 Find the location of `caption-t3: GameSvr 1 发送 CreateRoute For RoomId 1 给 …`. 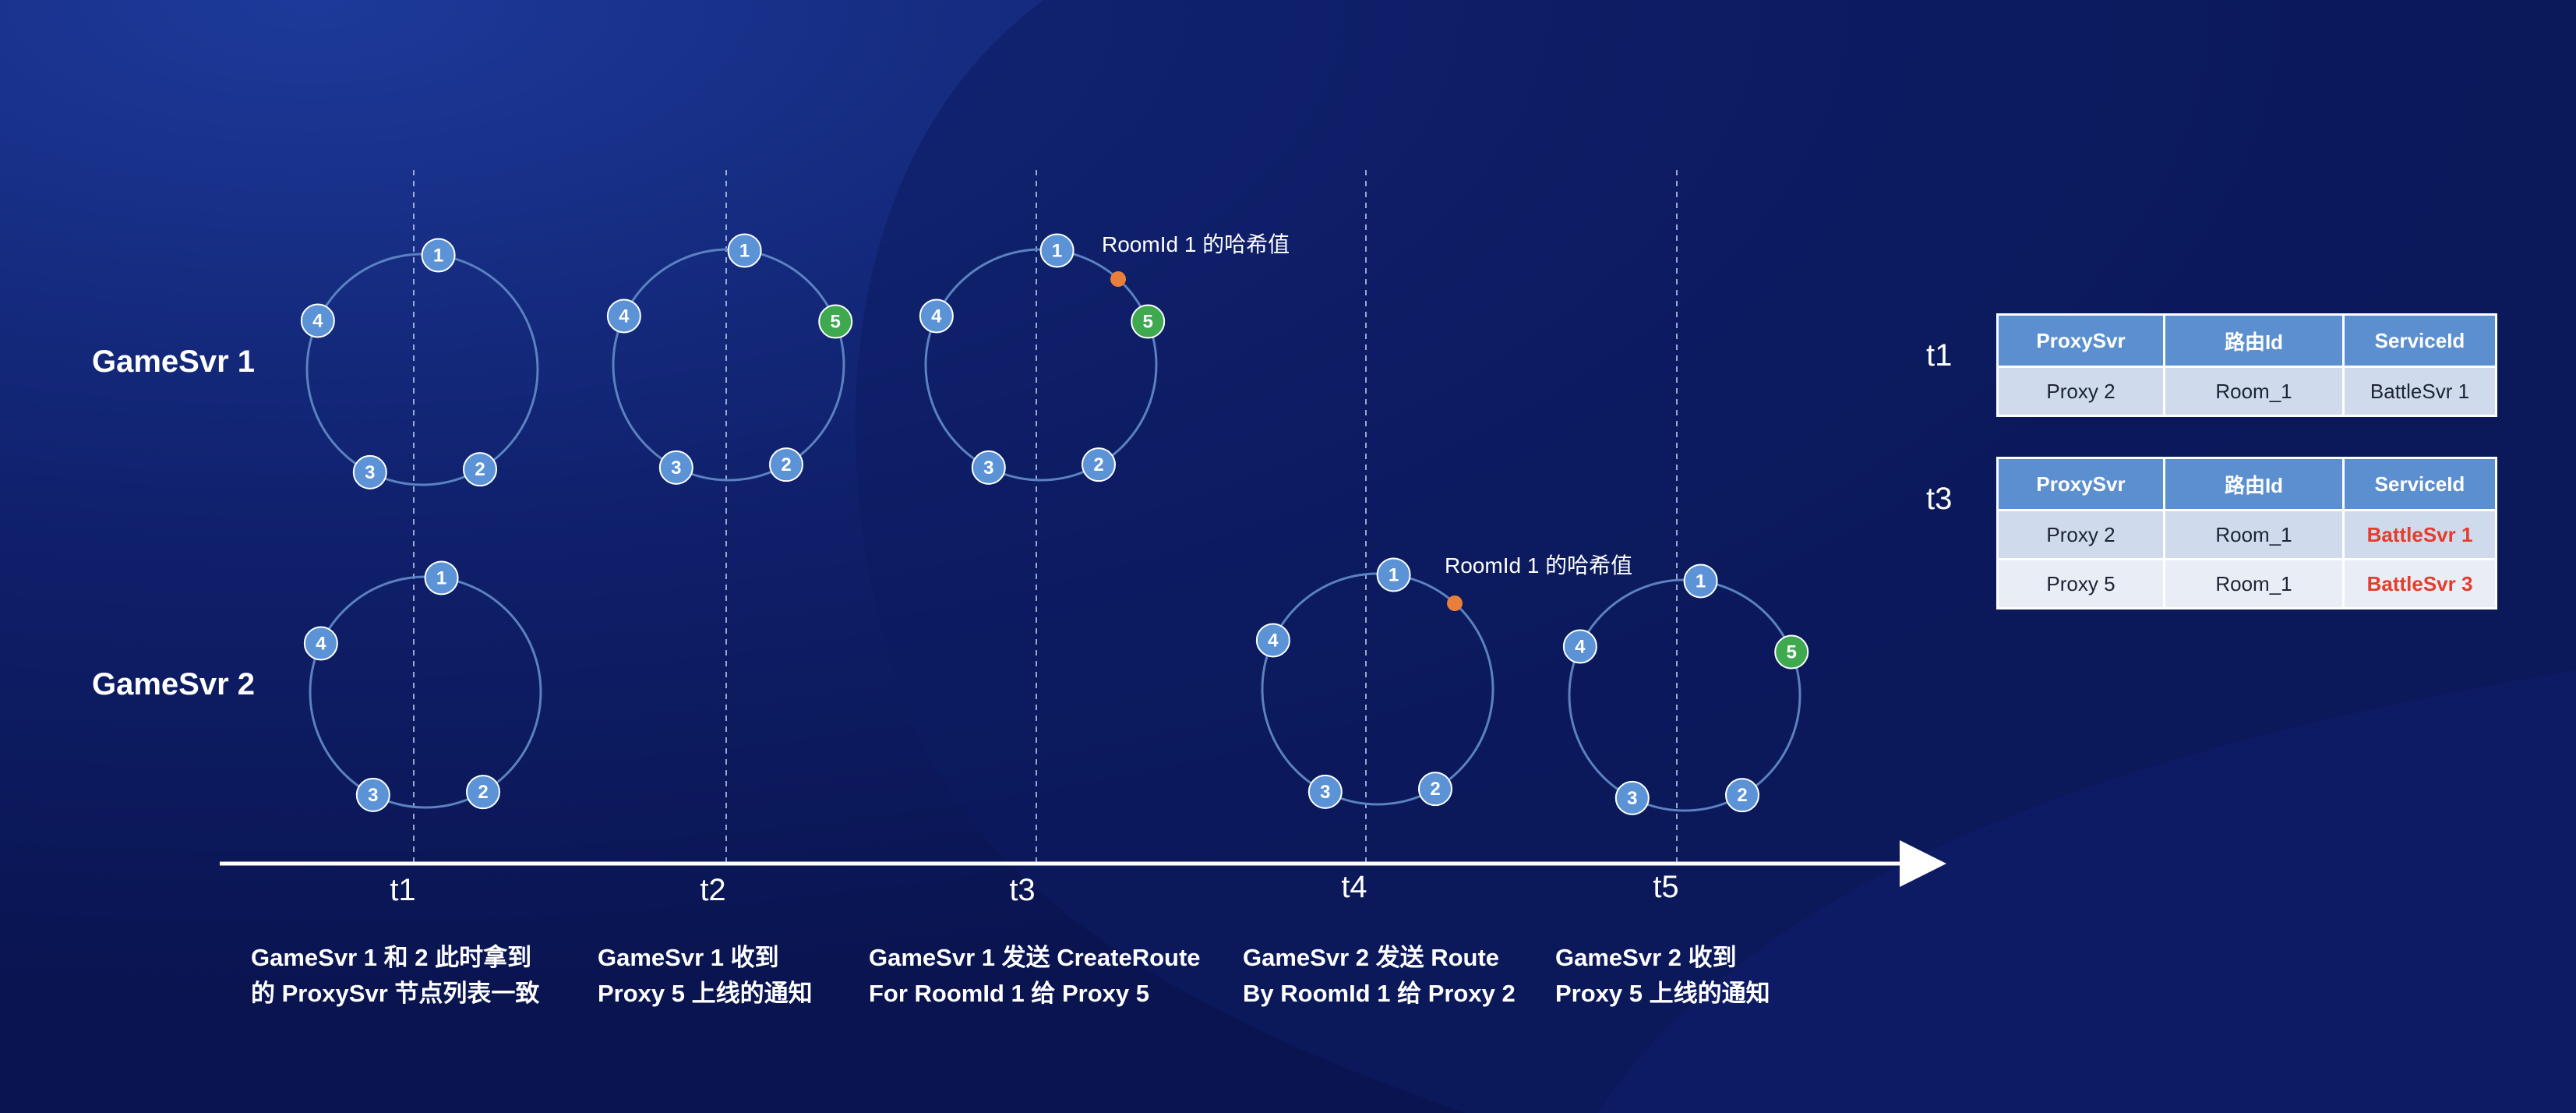

caption-t3: GameSvr 1 发送 CreateRoute For RoomId 1 给 … is located at coordinates (1035, 976).